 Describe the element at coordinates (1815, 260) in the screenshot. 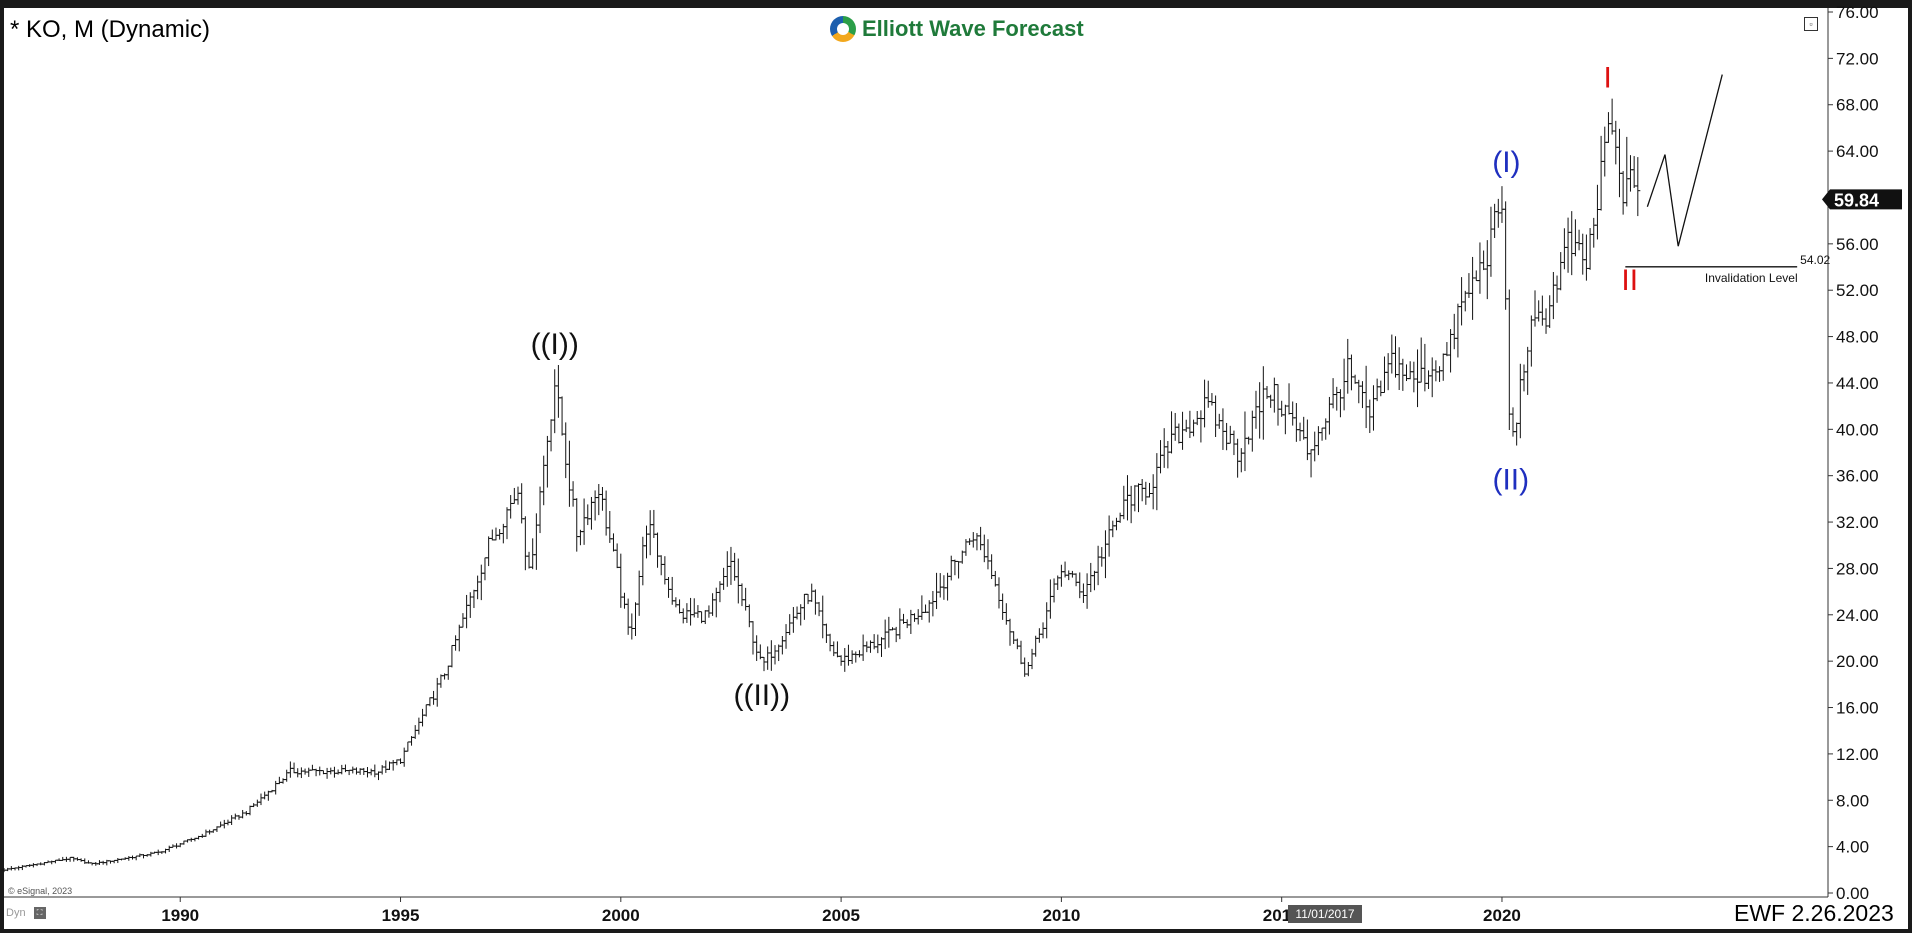

I see `invalidation-price-label: 54.02` at that location.